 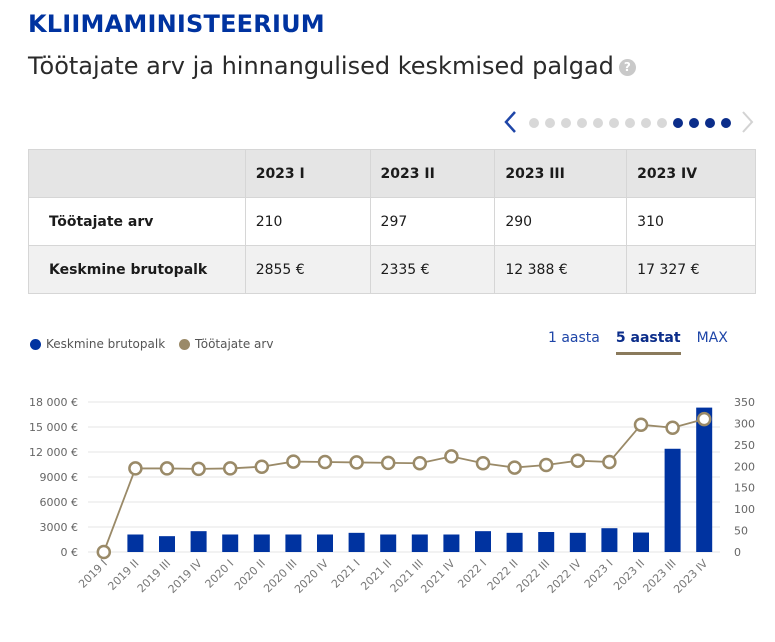 What do you see at coordinates (561, 221) in the screenshot?
I see `table-cell: 290` at bounding box center [561, 221].